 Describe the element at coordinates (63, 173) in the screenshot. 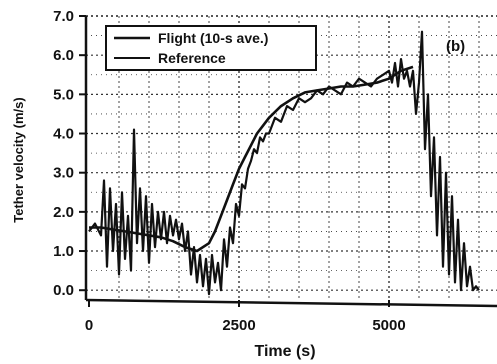

I see `y-tick-label: 3.0` at that location.